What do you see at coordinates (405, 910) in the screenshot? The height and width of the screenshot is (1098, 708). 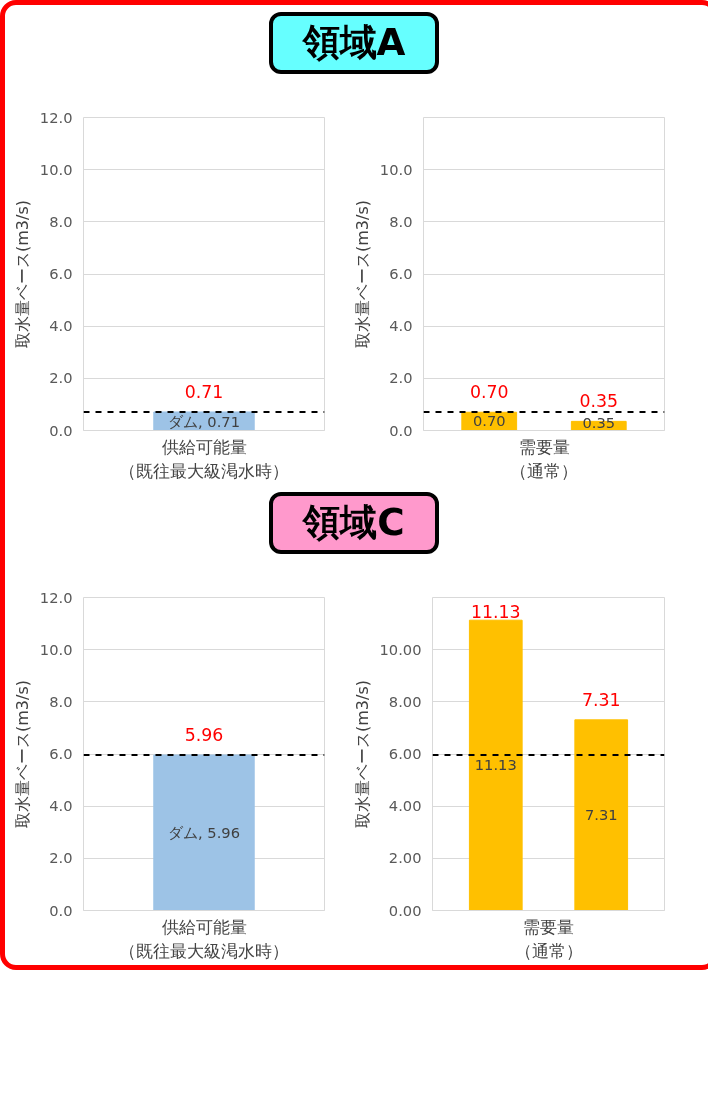 I see `y-tick-label: 0.00` at bounding box center [405, 910].